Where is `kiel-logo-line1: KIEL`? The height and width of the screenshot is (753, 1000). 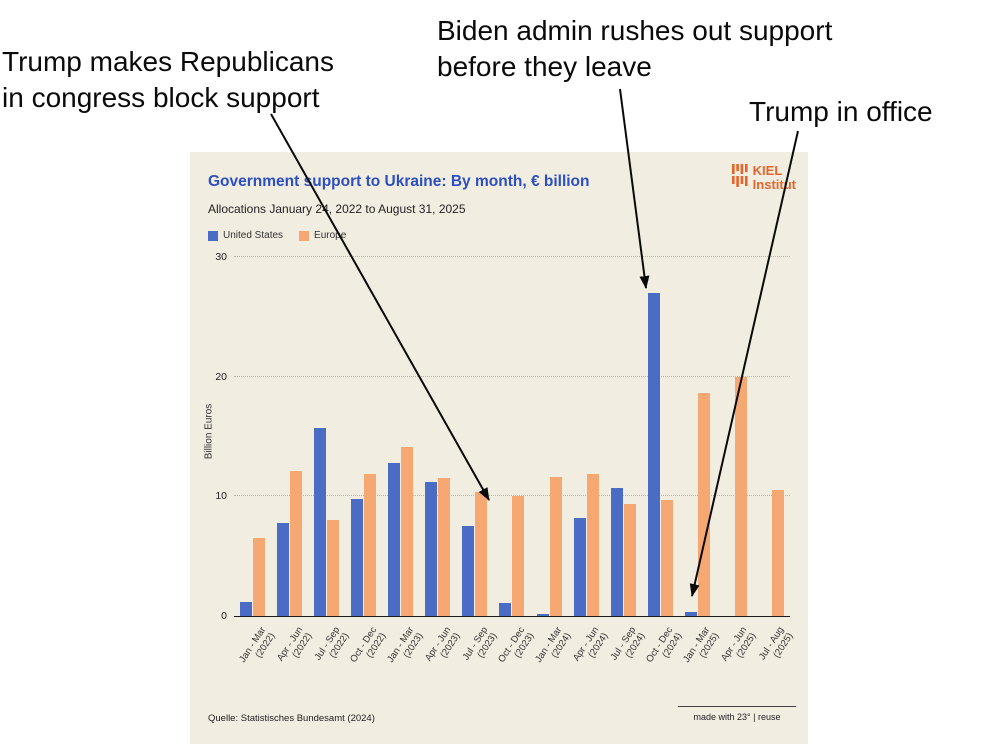
kiel-logo-line1: KIEL is located at coordinates (767, 170).